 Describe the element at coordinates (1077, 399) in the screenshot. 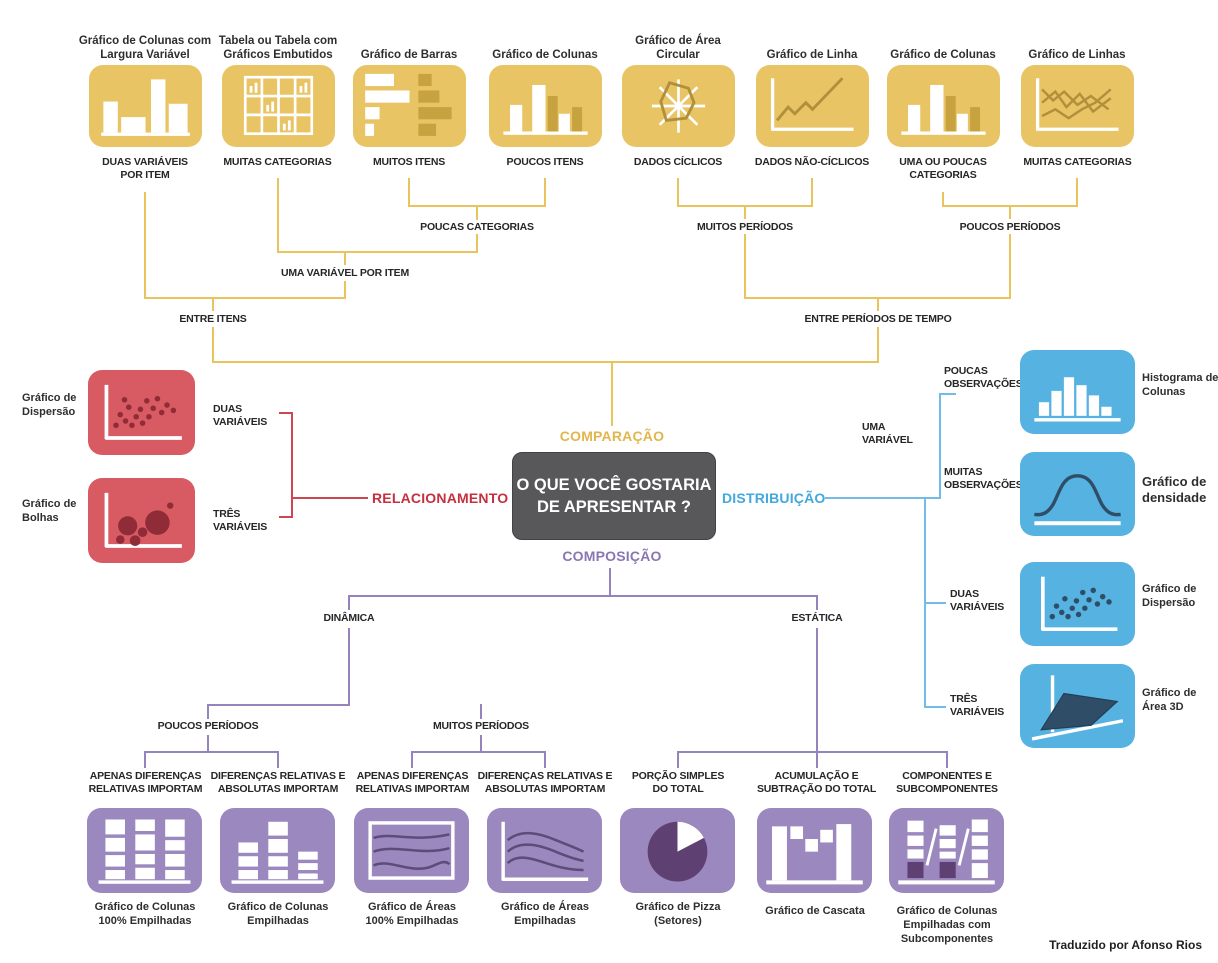

I see `histogram-icon` at that location.